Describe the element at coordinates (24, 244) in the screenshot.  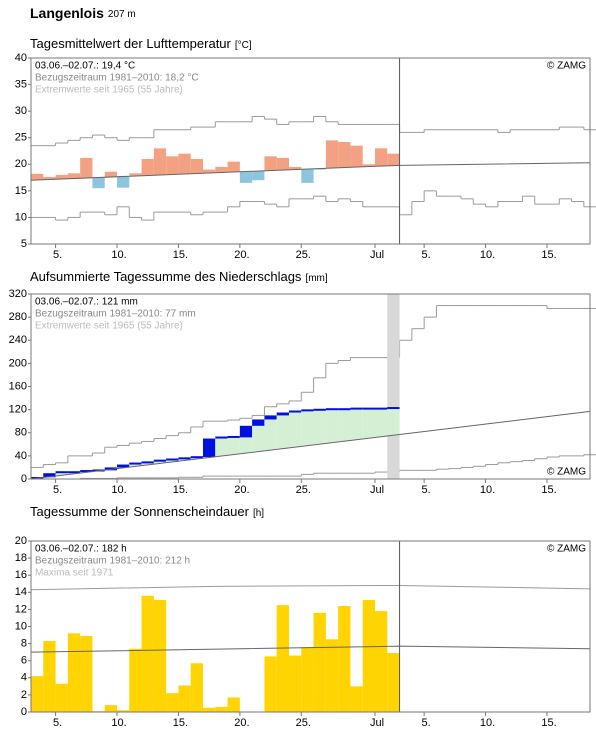
I see `y-tick-label: 5` at that location.